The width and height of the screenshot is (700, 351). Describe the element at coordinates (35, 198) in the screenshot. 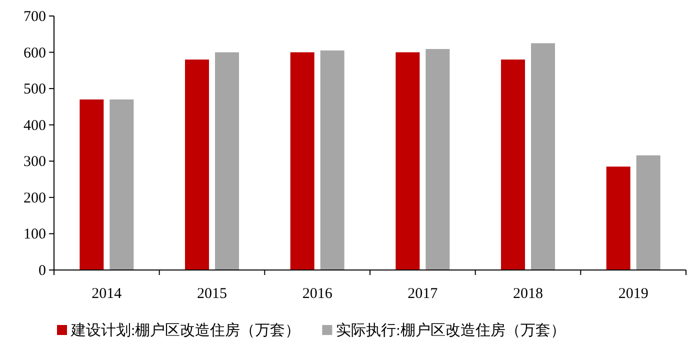

I see `y-tick-label: 200` at that location.